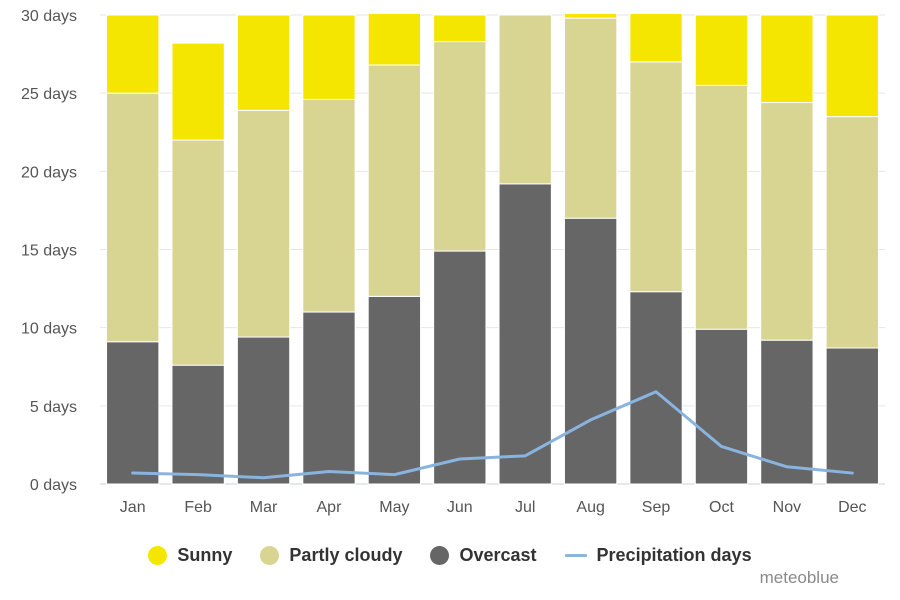 The image size is (900, 600). Describe the element at coordinates (852, 507) in the screenshot. I see `x-tick-label-dec: Dec` at that location.